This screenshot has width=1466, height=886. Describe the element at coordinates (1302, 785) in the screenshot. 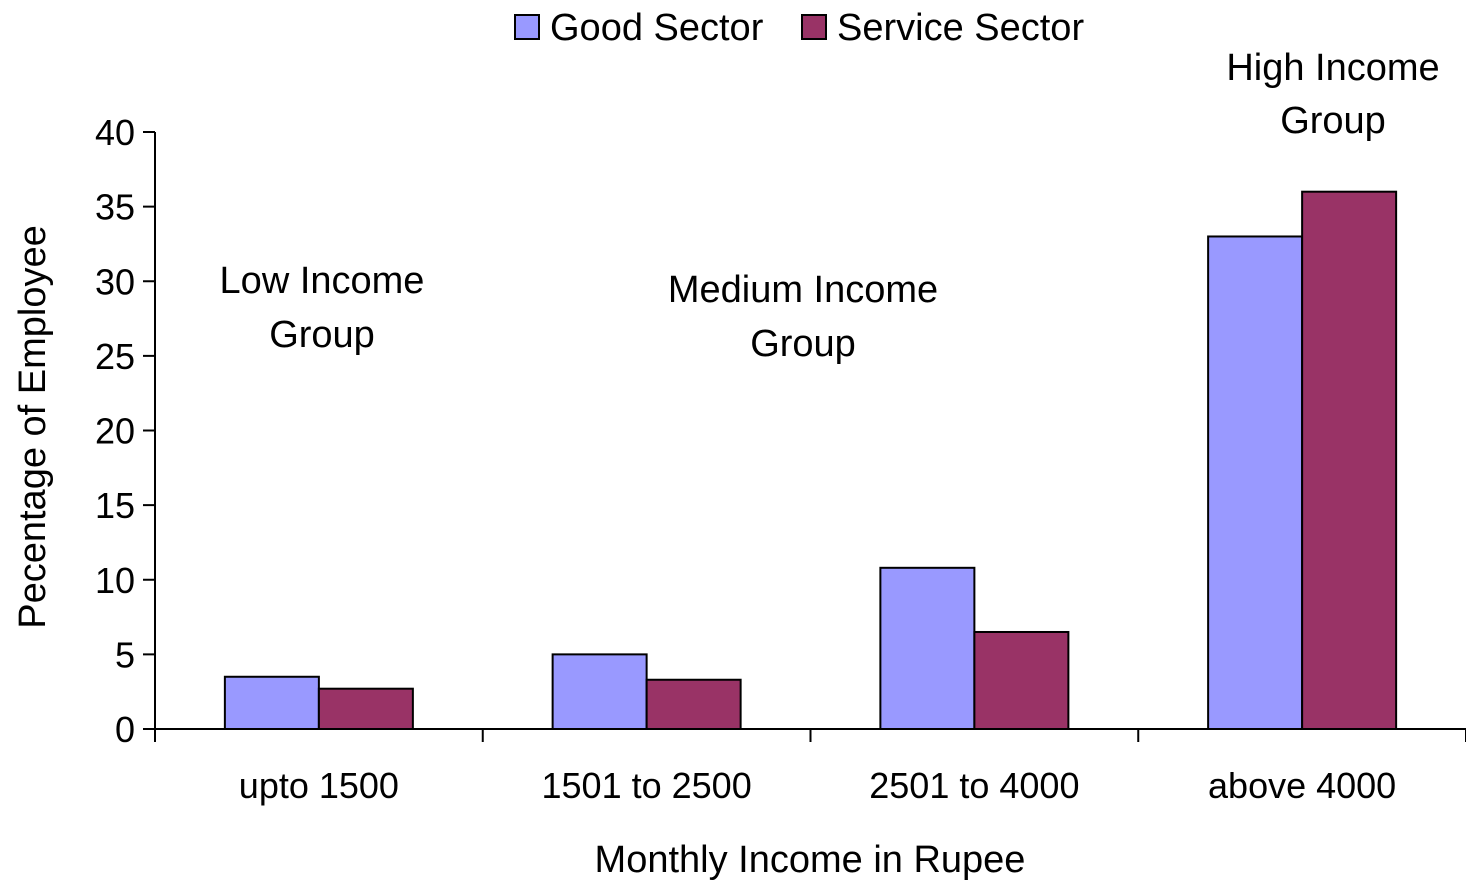

I see `x-tick-label: above 4000` at that location.